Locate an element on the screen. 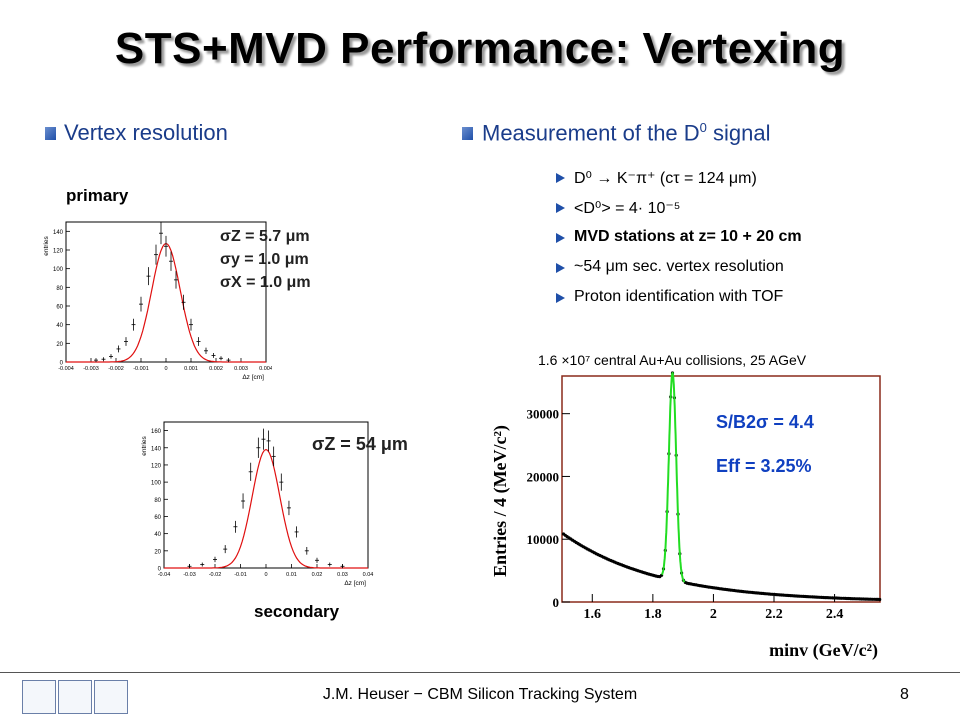 This screenshot has height=720, width=960. bullet-text: <D⁰> = 4· 10⁻⁵ is located at coordinates (627, 208).